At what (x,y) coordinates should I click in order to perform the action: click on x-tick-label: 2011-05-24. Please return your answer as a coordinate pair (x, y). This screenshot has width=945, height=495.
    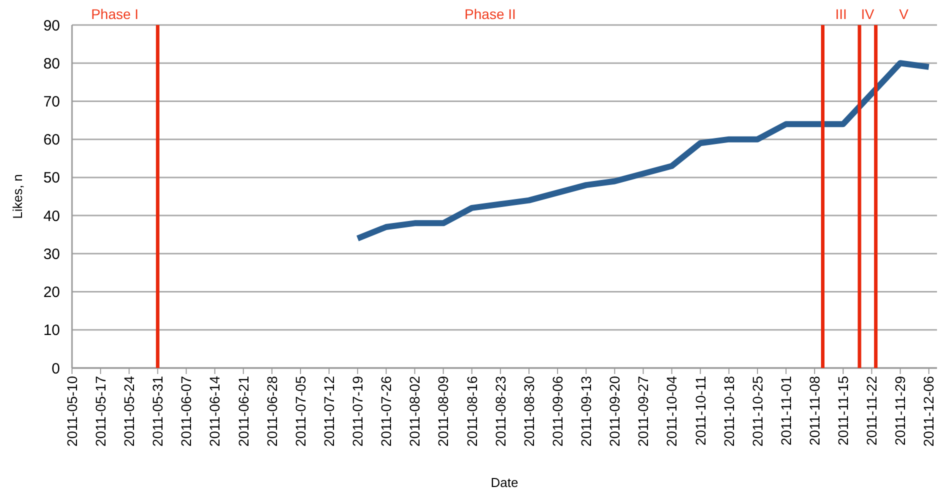
    Looking at the image, I should click on (129, 411).